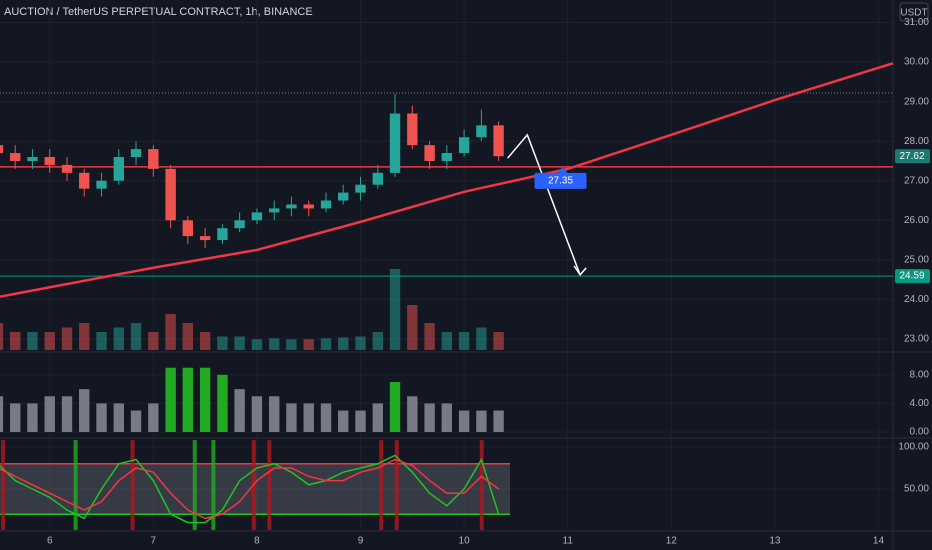 This screenshot has height=550, width=932. What do you see at coordinates (465, 541) in the screenshot?
I see `x-tick-label: 10` at bounding box center [465, 541].